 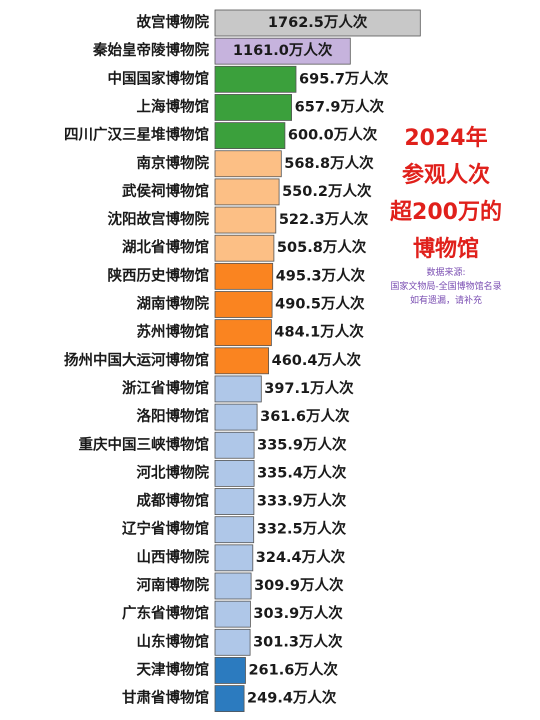 I want to click on annotation-source-line-3: 如有遗漏，请补充, so click(x=446, y=300).